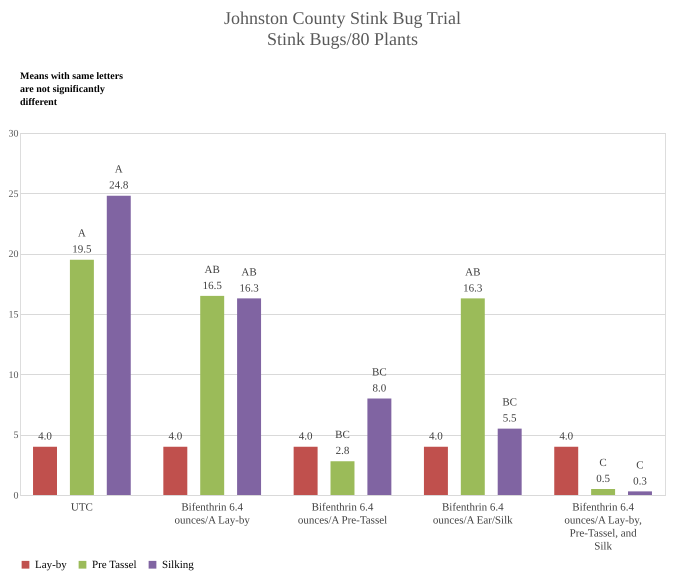 The width and height of the screenshot is (687, 578). Describe the element at coordinates (13, 315) in the screenshot. I see `y-tick-label: 15` at that location.